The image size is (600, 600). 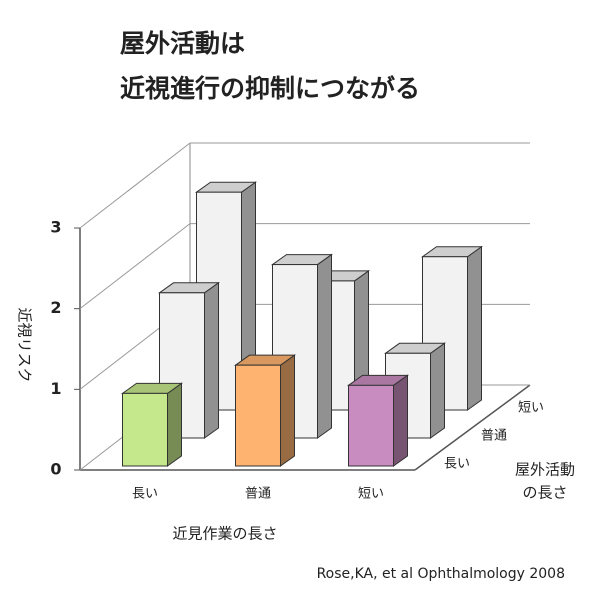 What do you see at coordinates (55, 469) in the screenshot?
I see `y-tick-label: 0` at bounding box center [55, 469].